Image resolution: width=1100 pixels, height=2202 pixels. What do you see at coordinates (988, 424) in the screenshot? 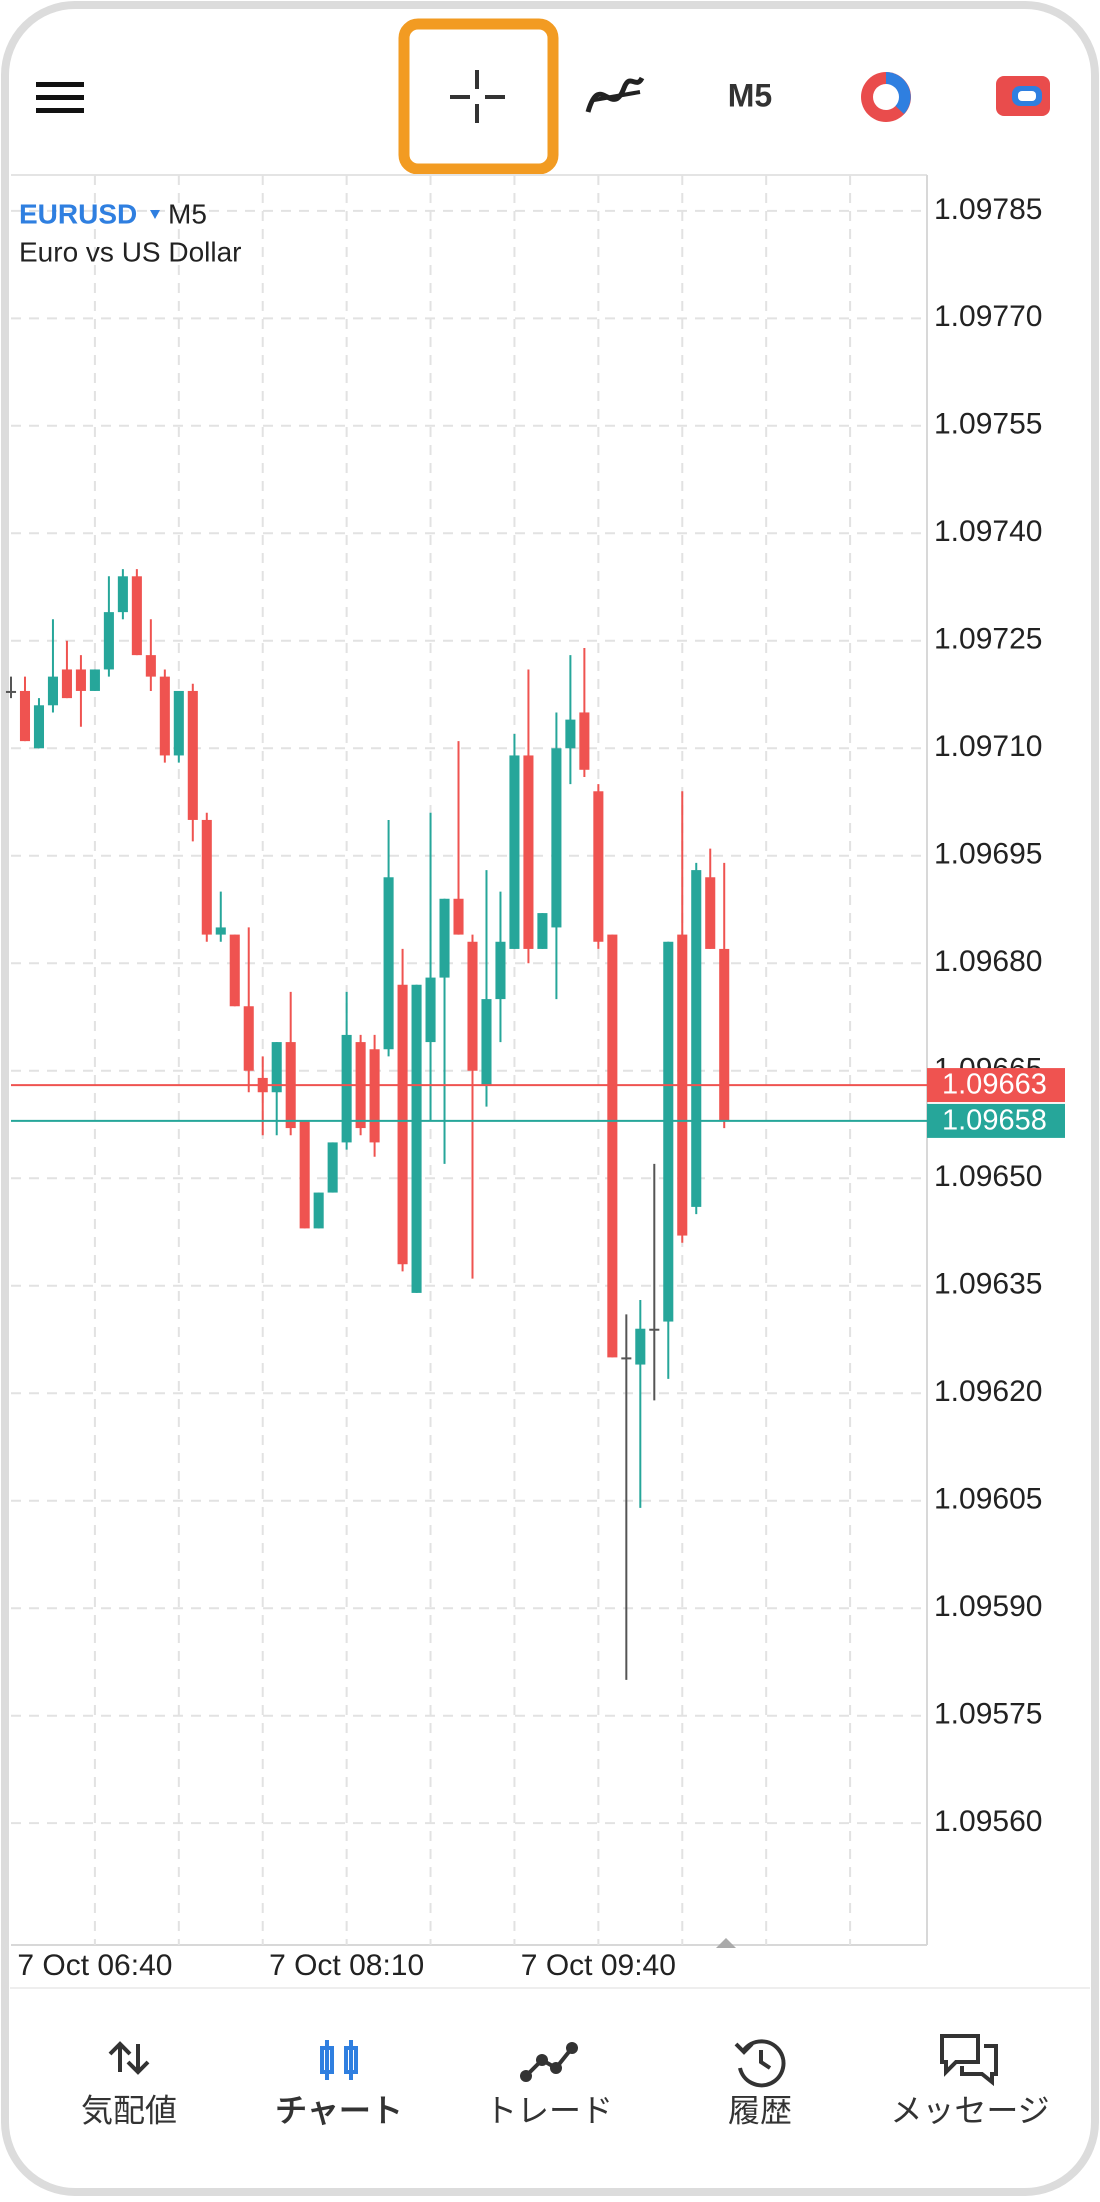
I see `y-tick-label: 1.09755` at bounding box center [988, 424].